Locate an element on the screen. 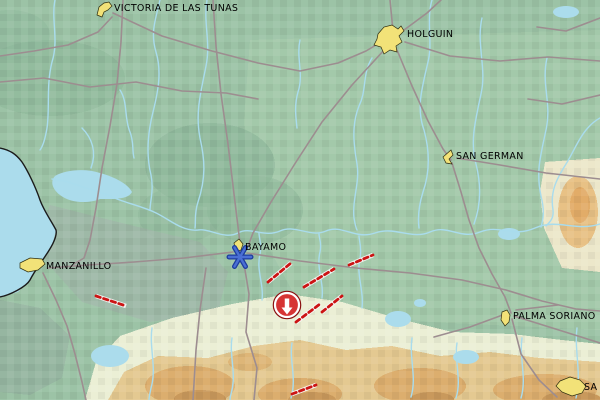 The height and width of the screenshot is (400, 600). city-marker-san-german is located at coordinates (448, 157).